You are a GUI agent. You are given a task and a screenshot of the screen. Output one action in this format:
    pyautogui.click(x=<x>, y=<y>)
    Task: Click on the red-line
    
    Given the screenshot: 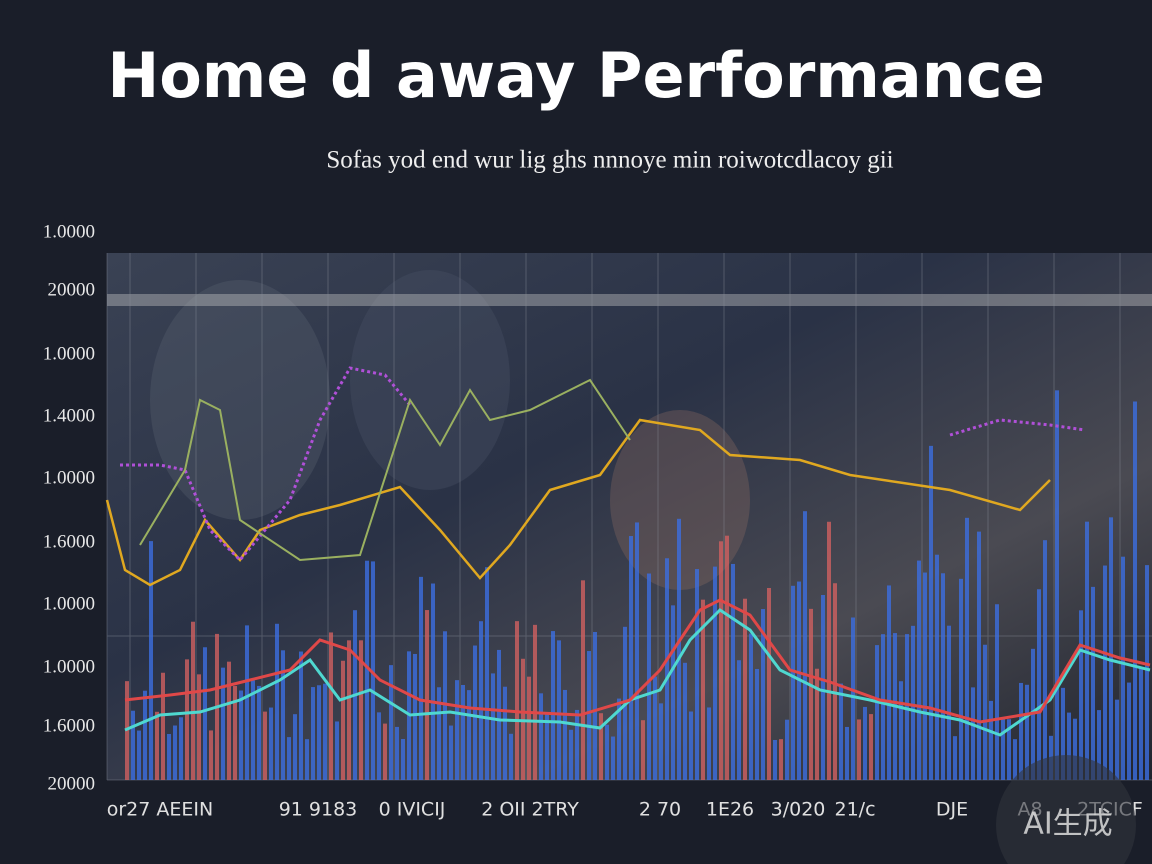 What is the action you would take?
    pyautogui.click(x=637, y=661)
    